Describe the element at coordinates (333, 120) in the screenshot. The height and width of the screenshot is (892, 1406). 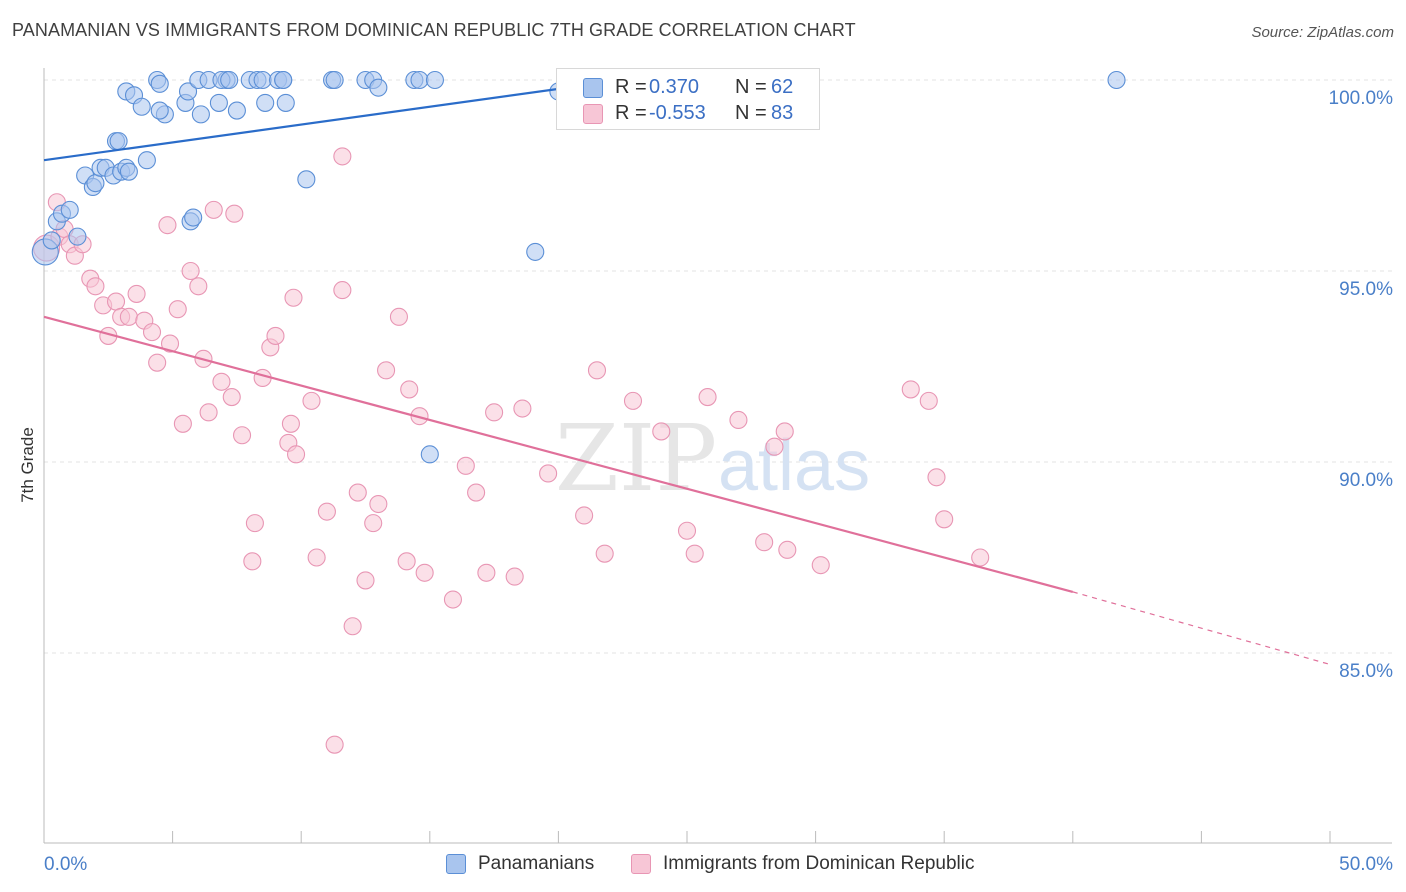
I see `trend-line-panamanians` at that location.